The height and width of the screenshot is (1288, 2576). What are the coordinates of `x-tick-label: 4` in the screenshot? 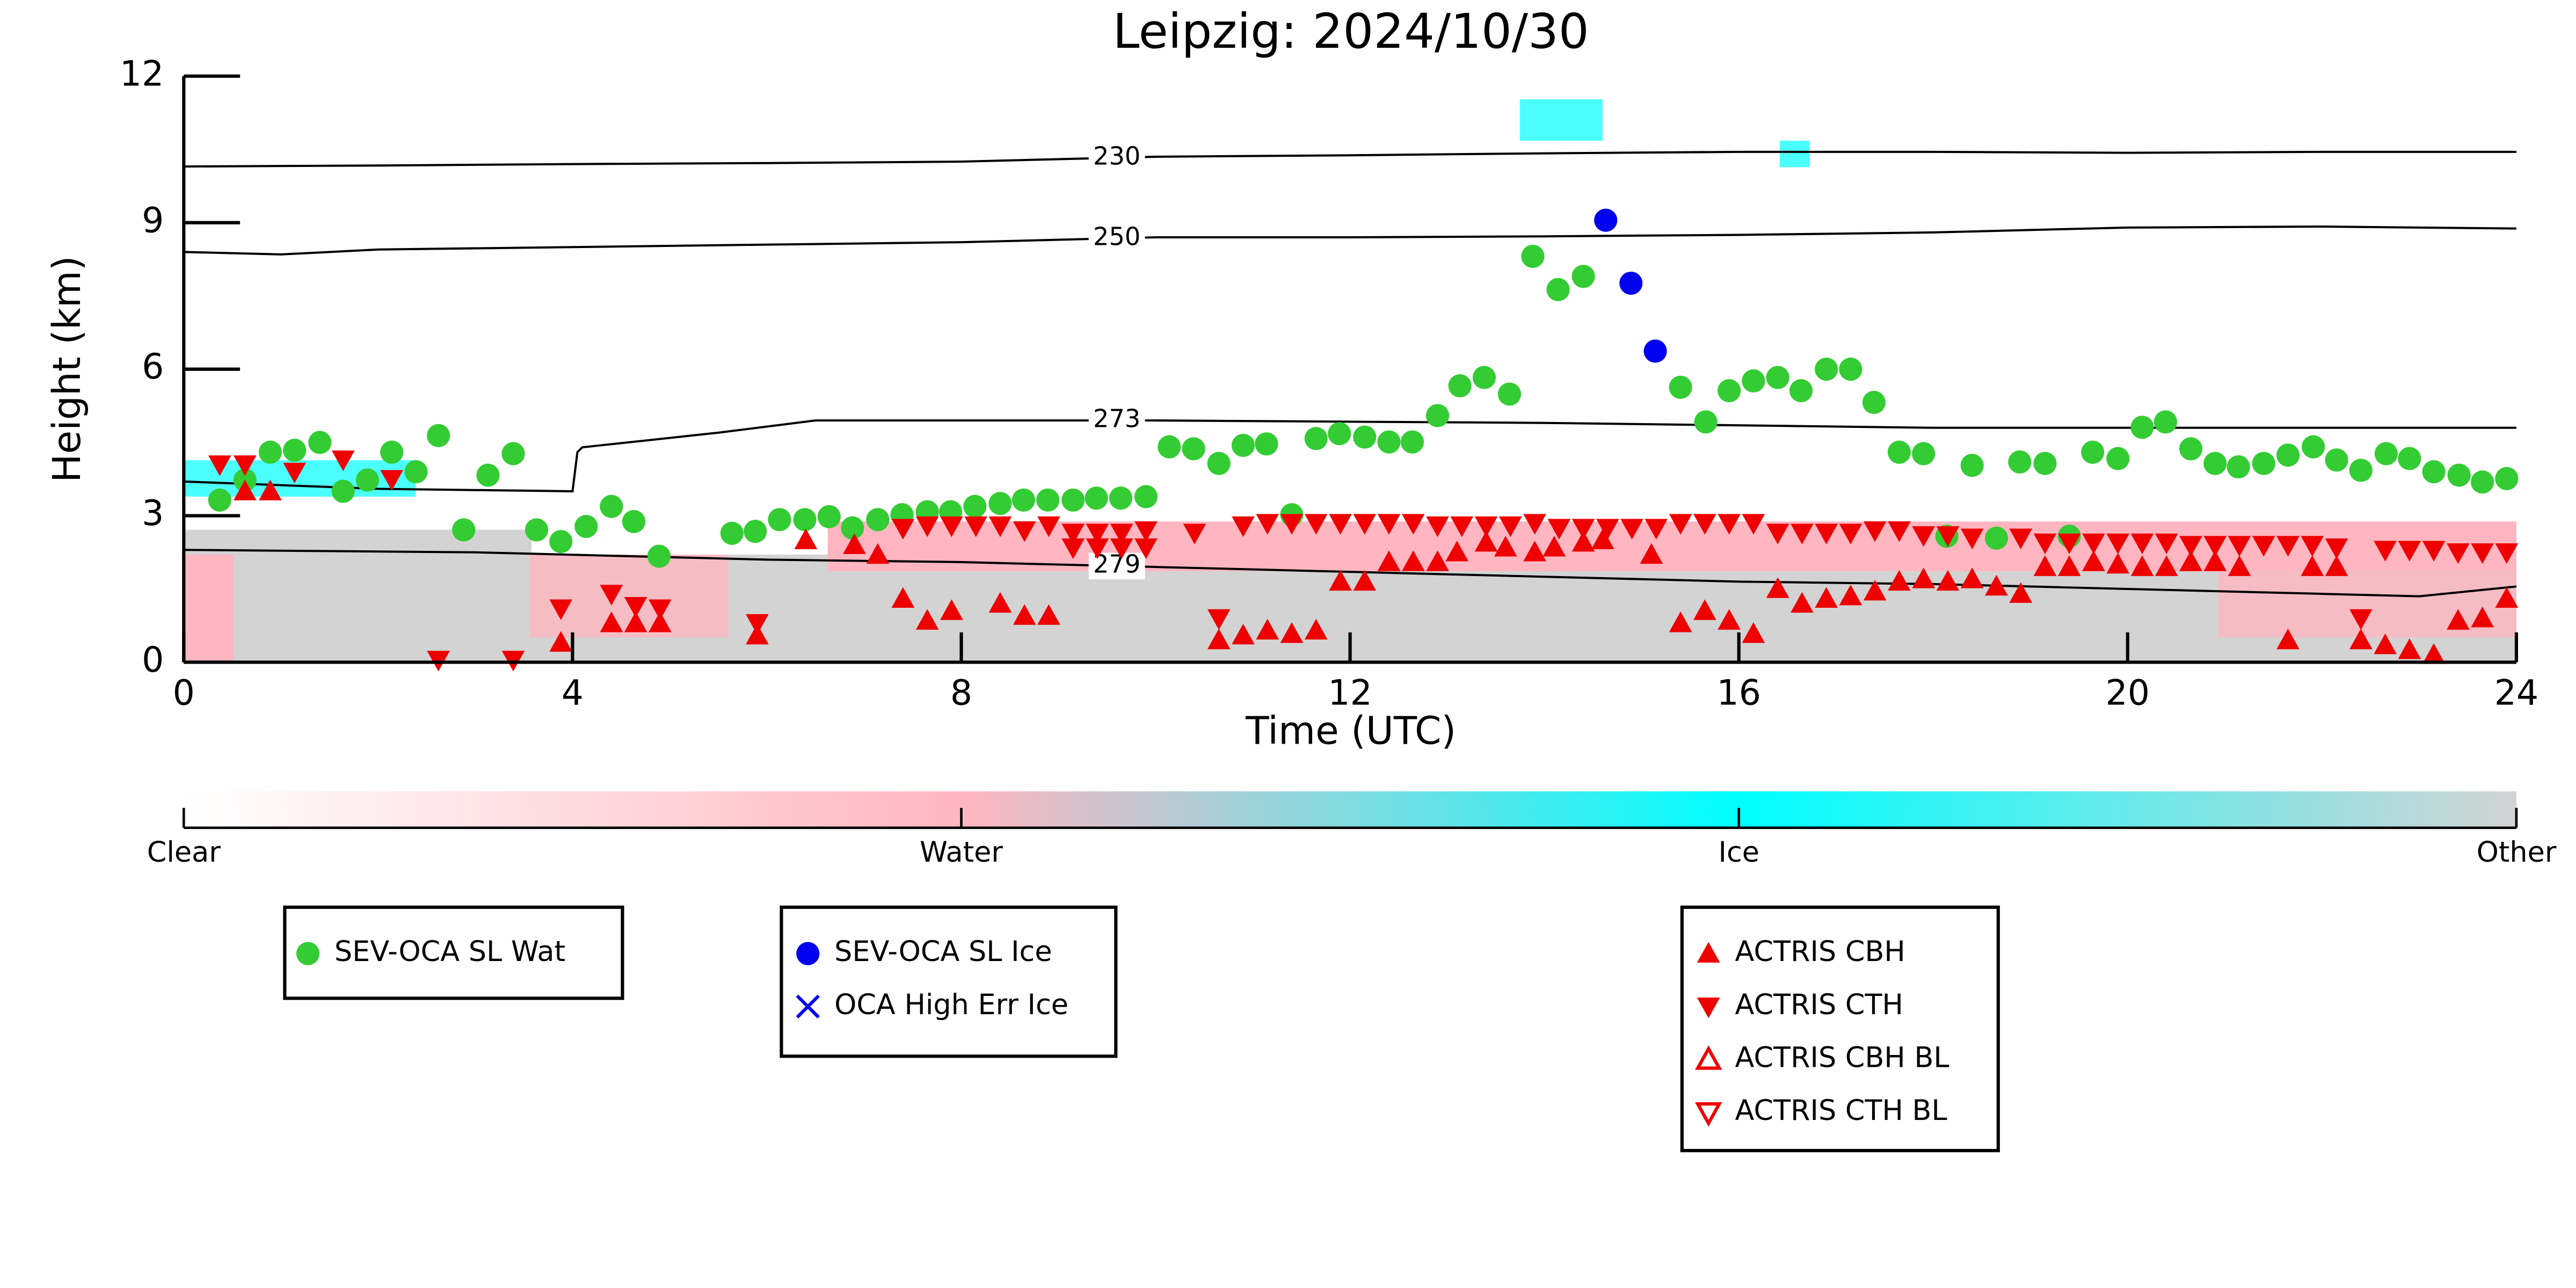 It's located at (573, 693).